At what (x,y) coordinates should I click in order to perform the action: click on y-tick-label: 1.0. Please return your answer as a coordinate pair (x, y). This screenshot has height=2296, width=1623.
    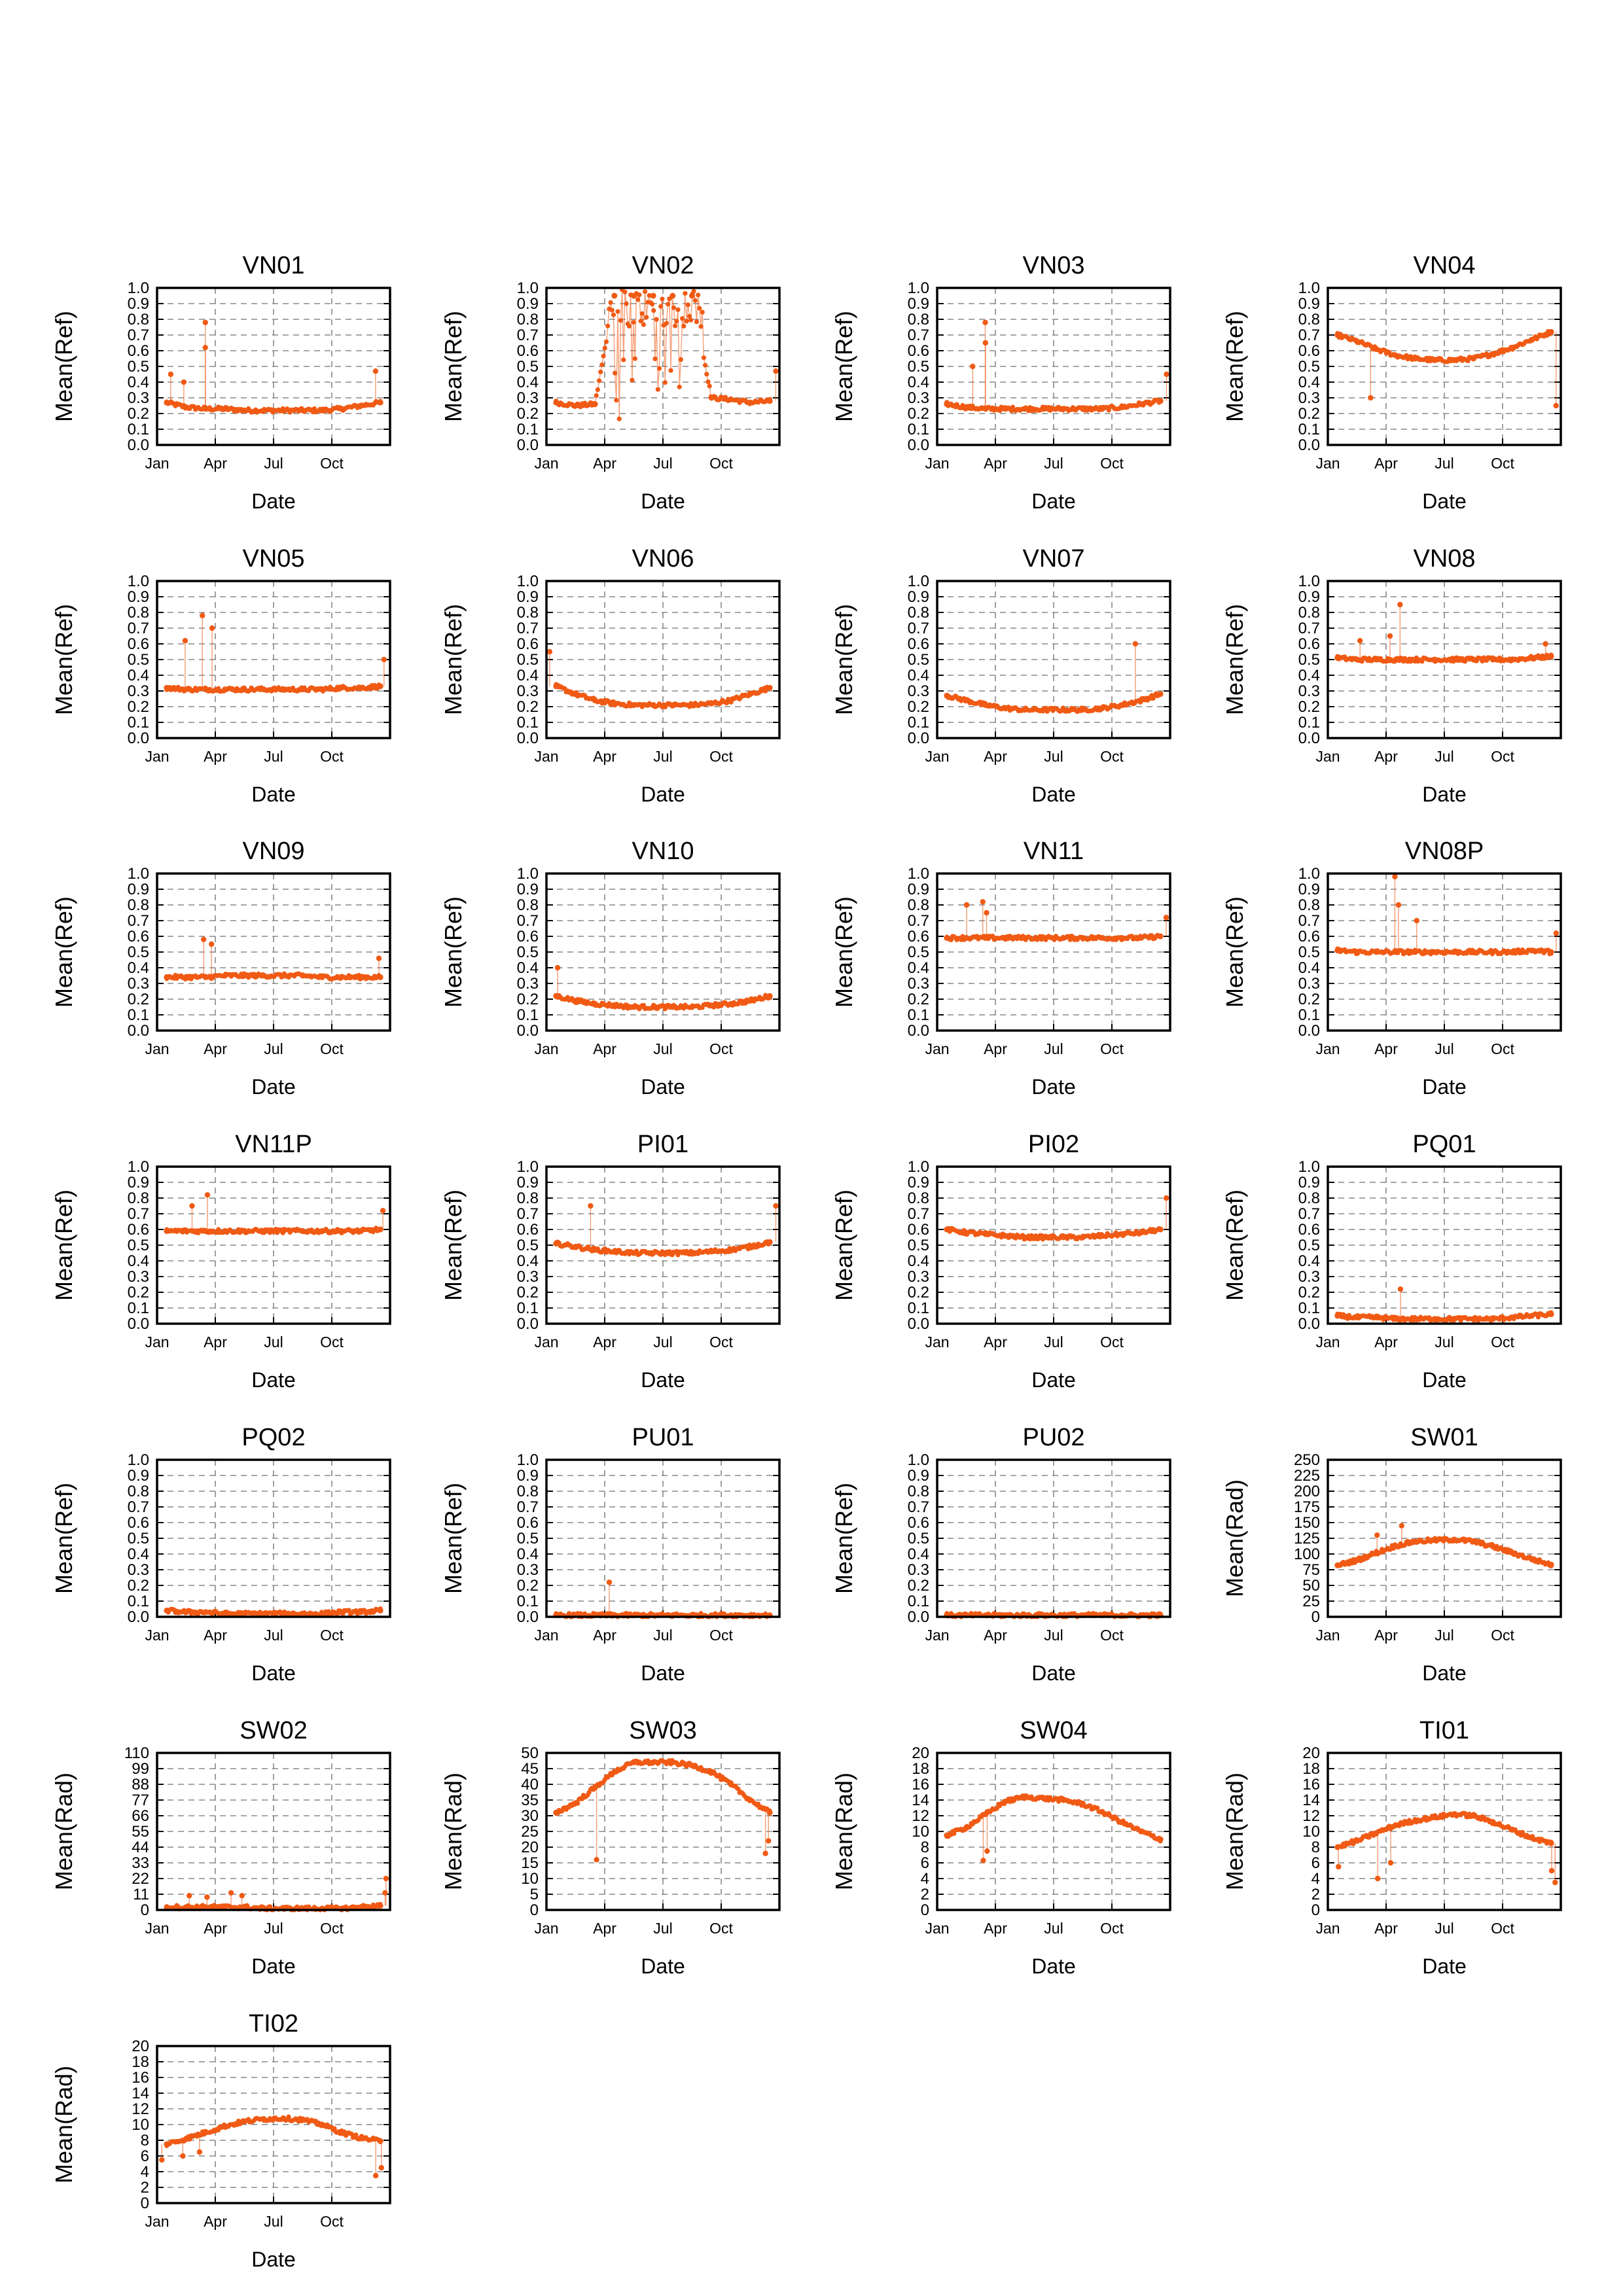
    Looking at the image, I should click on (918, 1460).